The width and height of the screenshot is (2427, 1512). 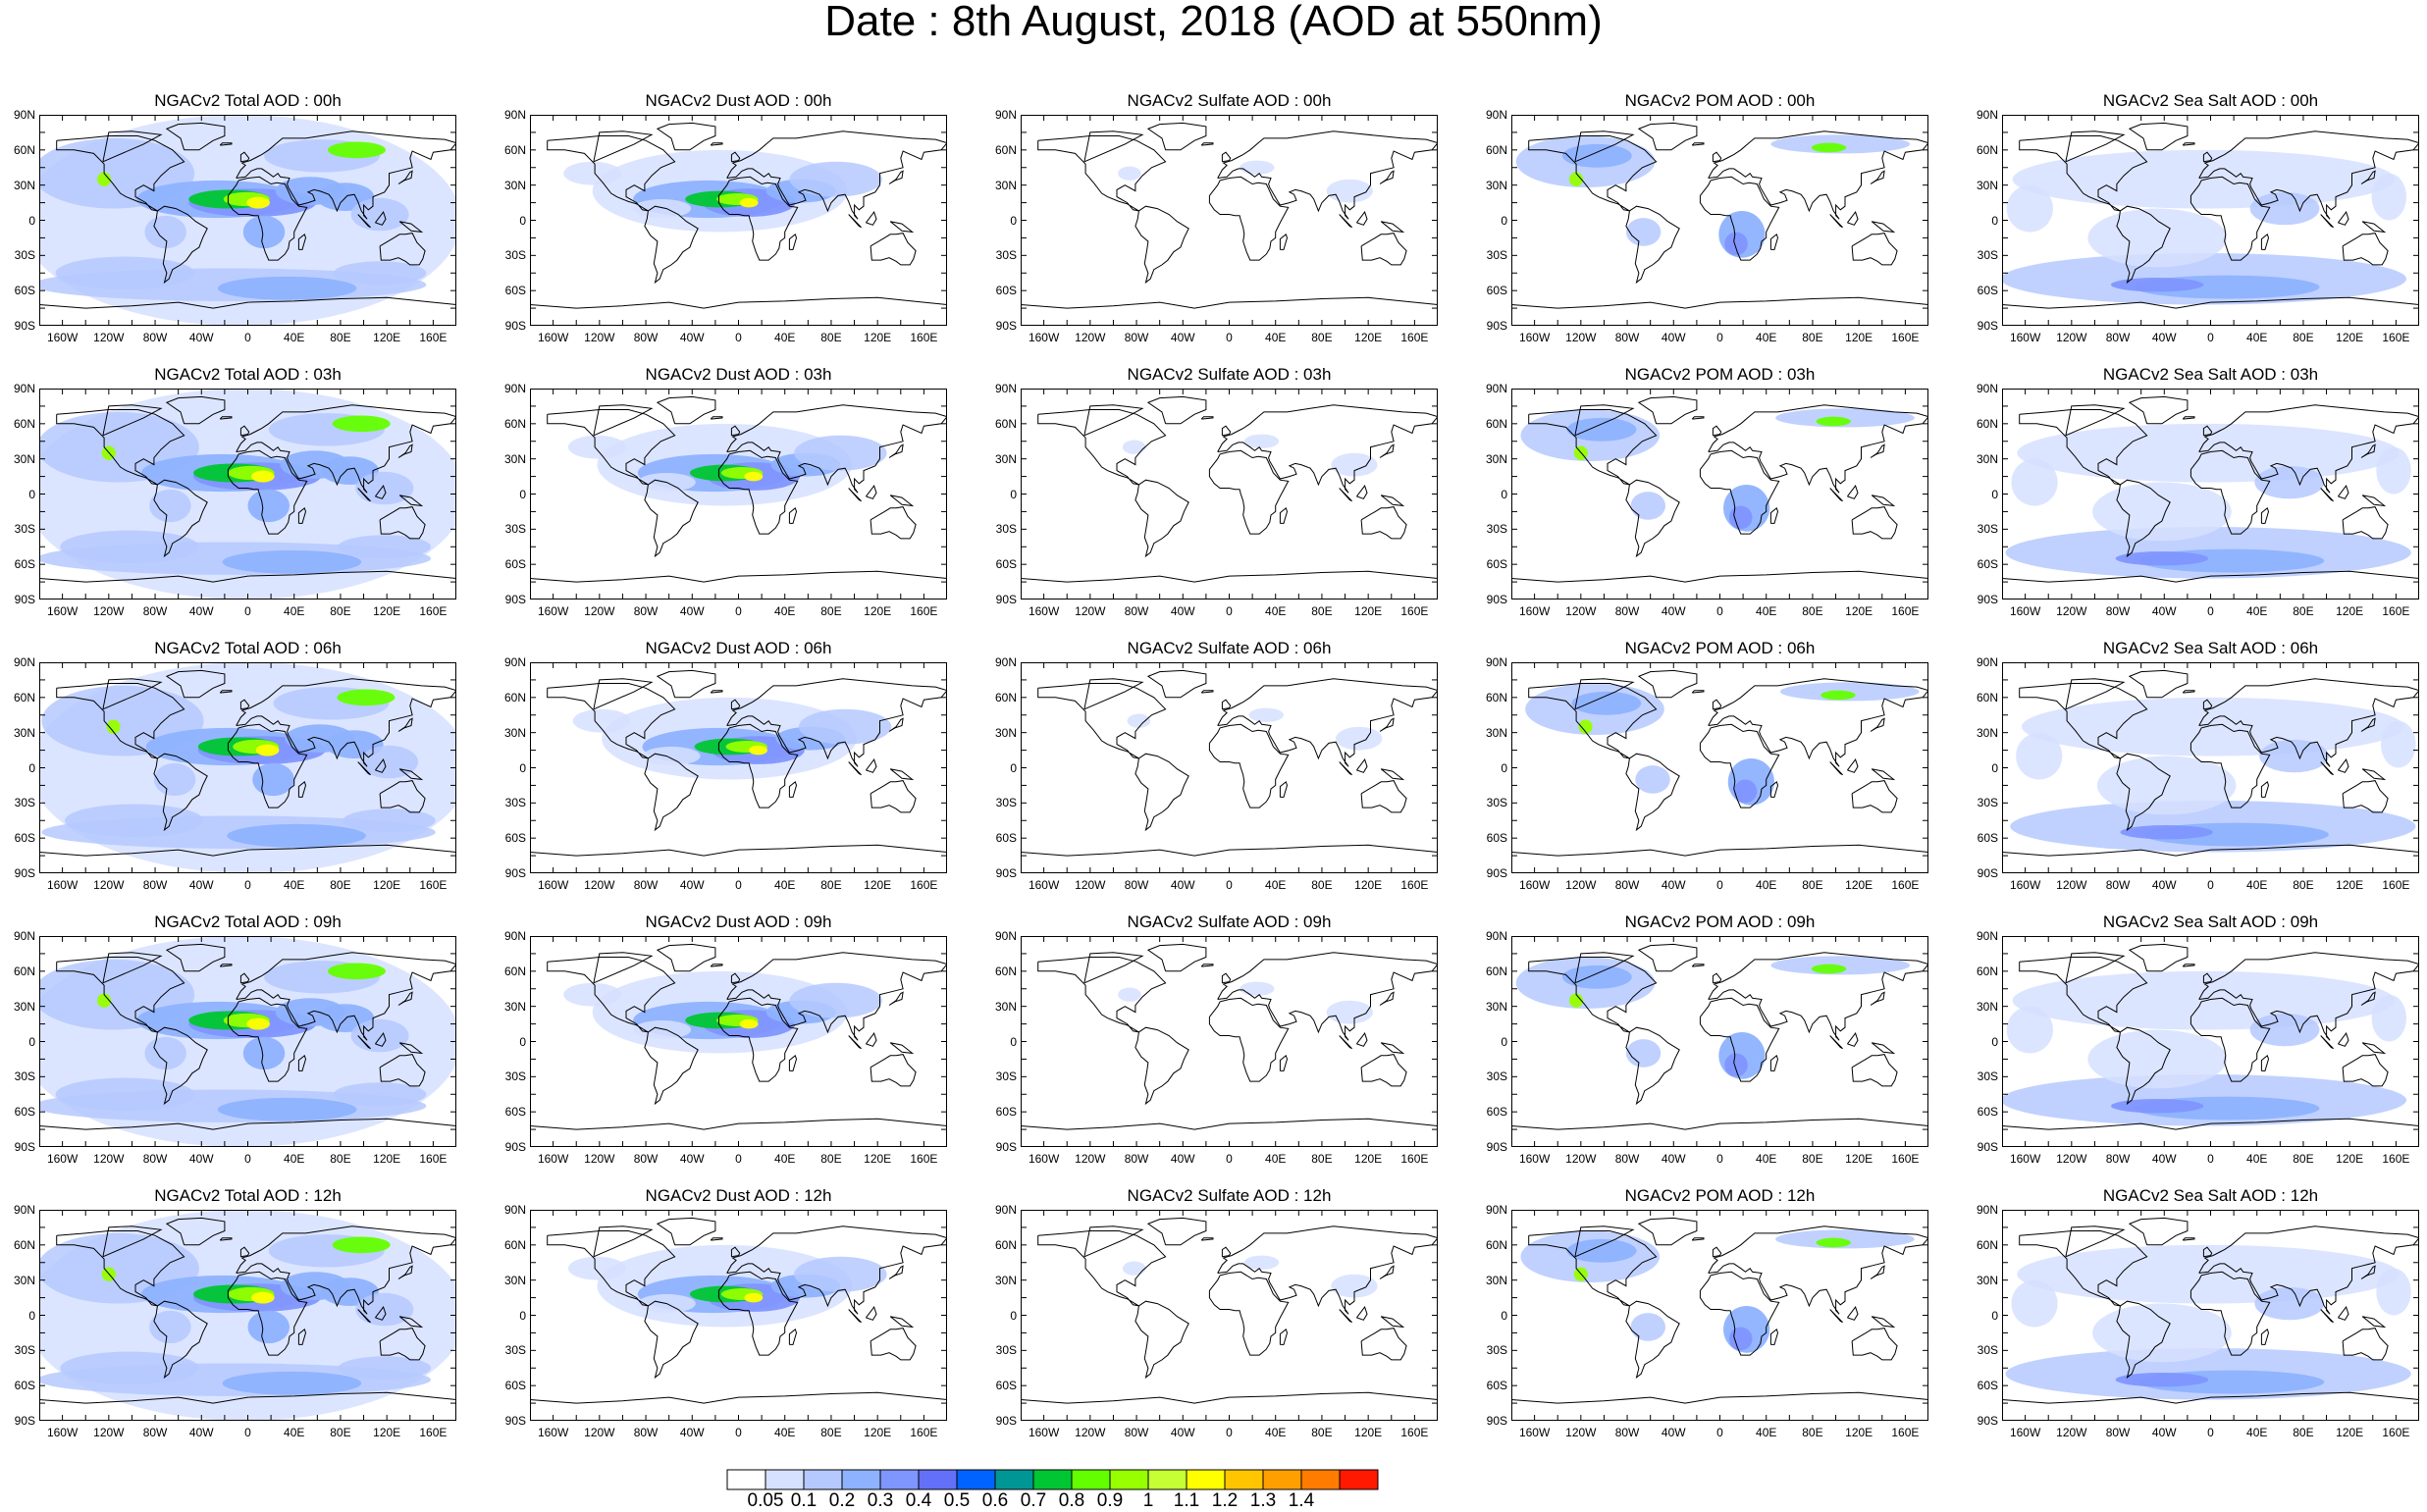 I want to click on aod-field, so click(x=247, y=1315).